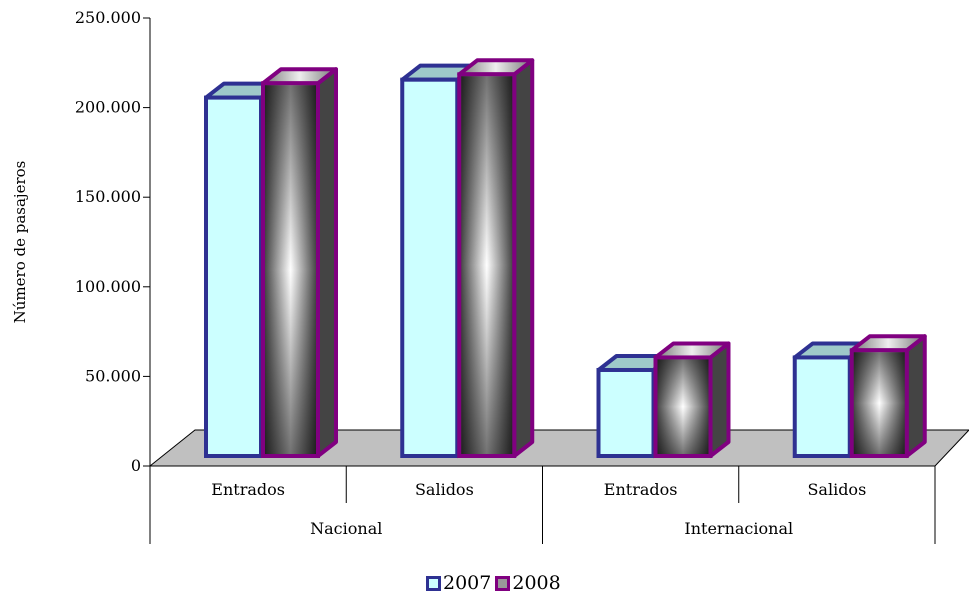 This screenshot has height=596, width=969. Describe the element at coordinates (346, 528) in the screenshot. I see `x-group-label: Nacional` at that location.